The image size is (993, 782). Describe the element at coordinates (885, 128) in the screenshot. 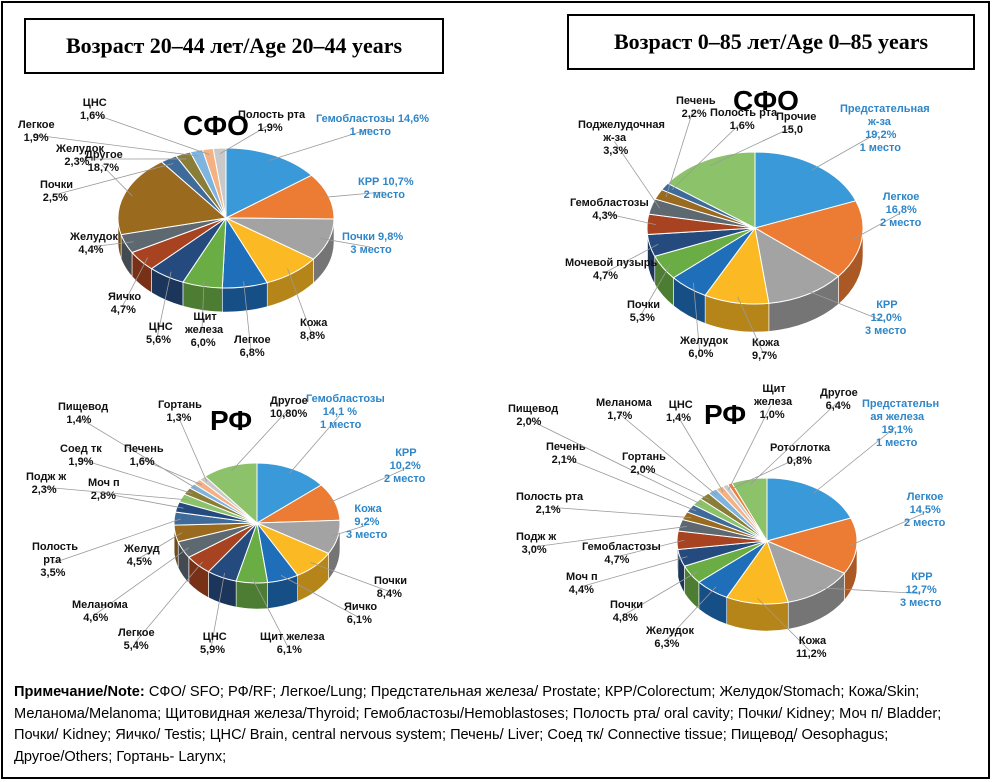

I see `pie-slice-label: Предстательная ж-за 19,2% 1 место` at that location.